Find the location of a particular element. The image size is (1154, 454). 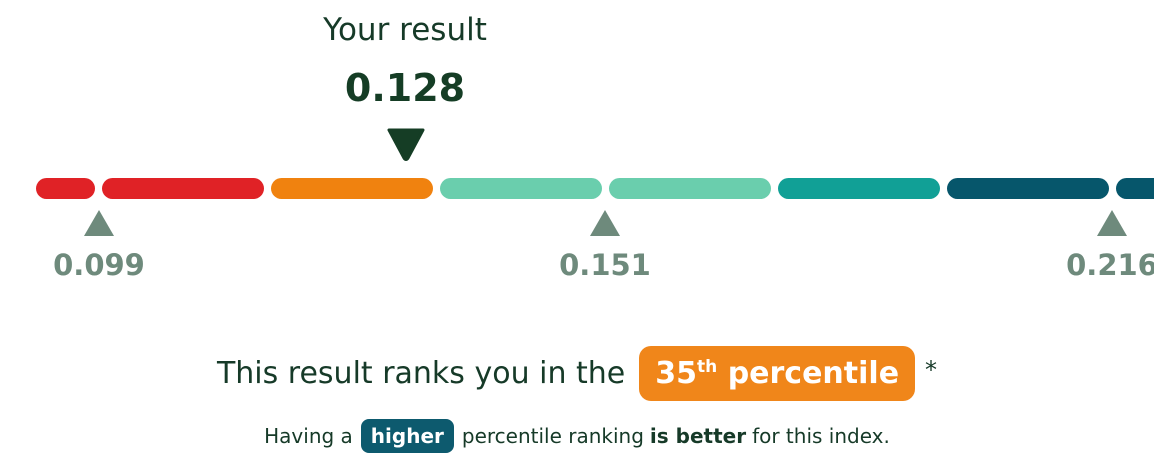

result-marker is located at coordinates (406, 144).